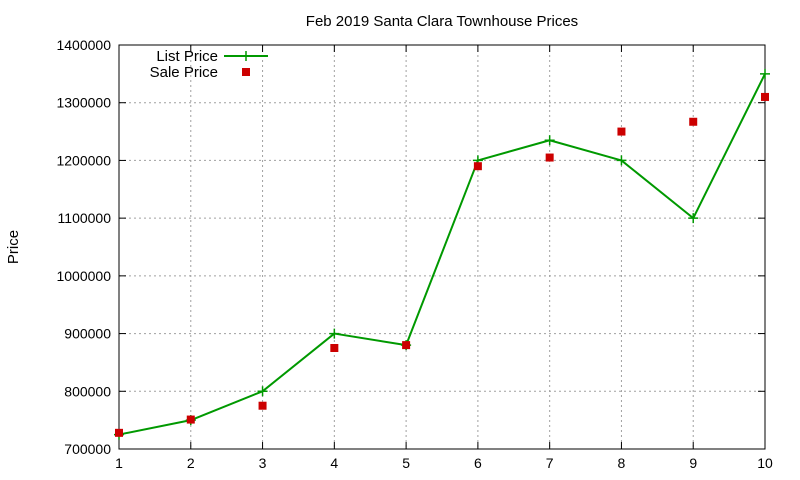 This screenshot has width=800, height=480. I want to click on legend-marker-list-price, so click(246, 56).